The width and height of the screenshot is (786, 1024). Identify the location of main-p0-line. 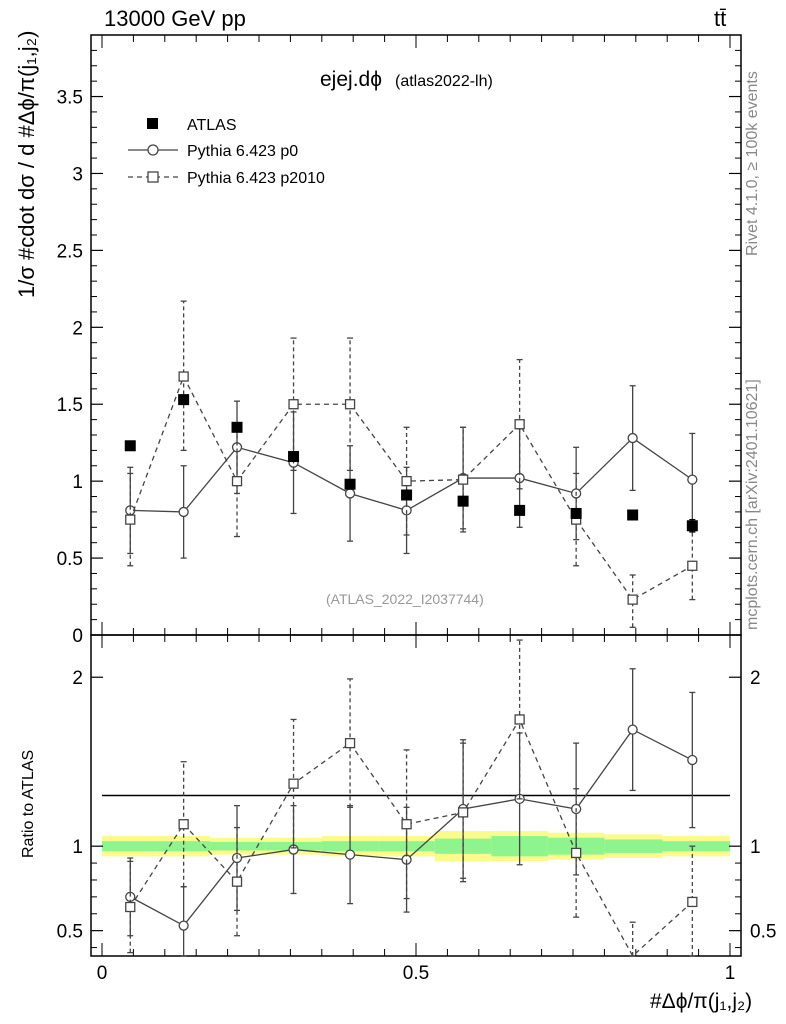
(411, 475).